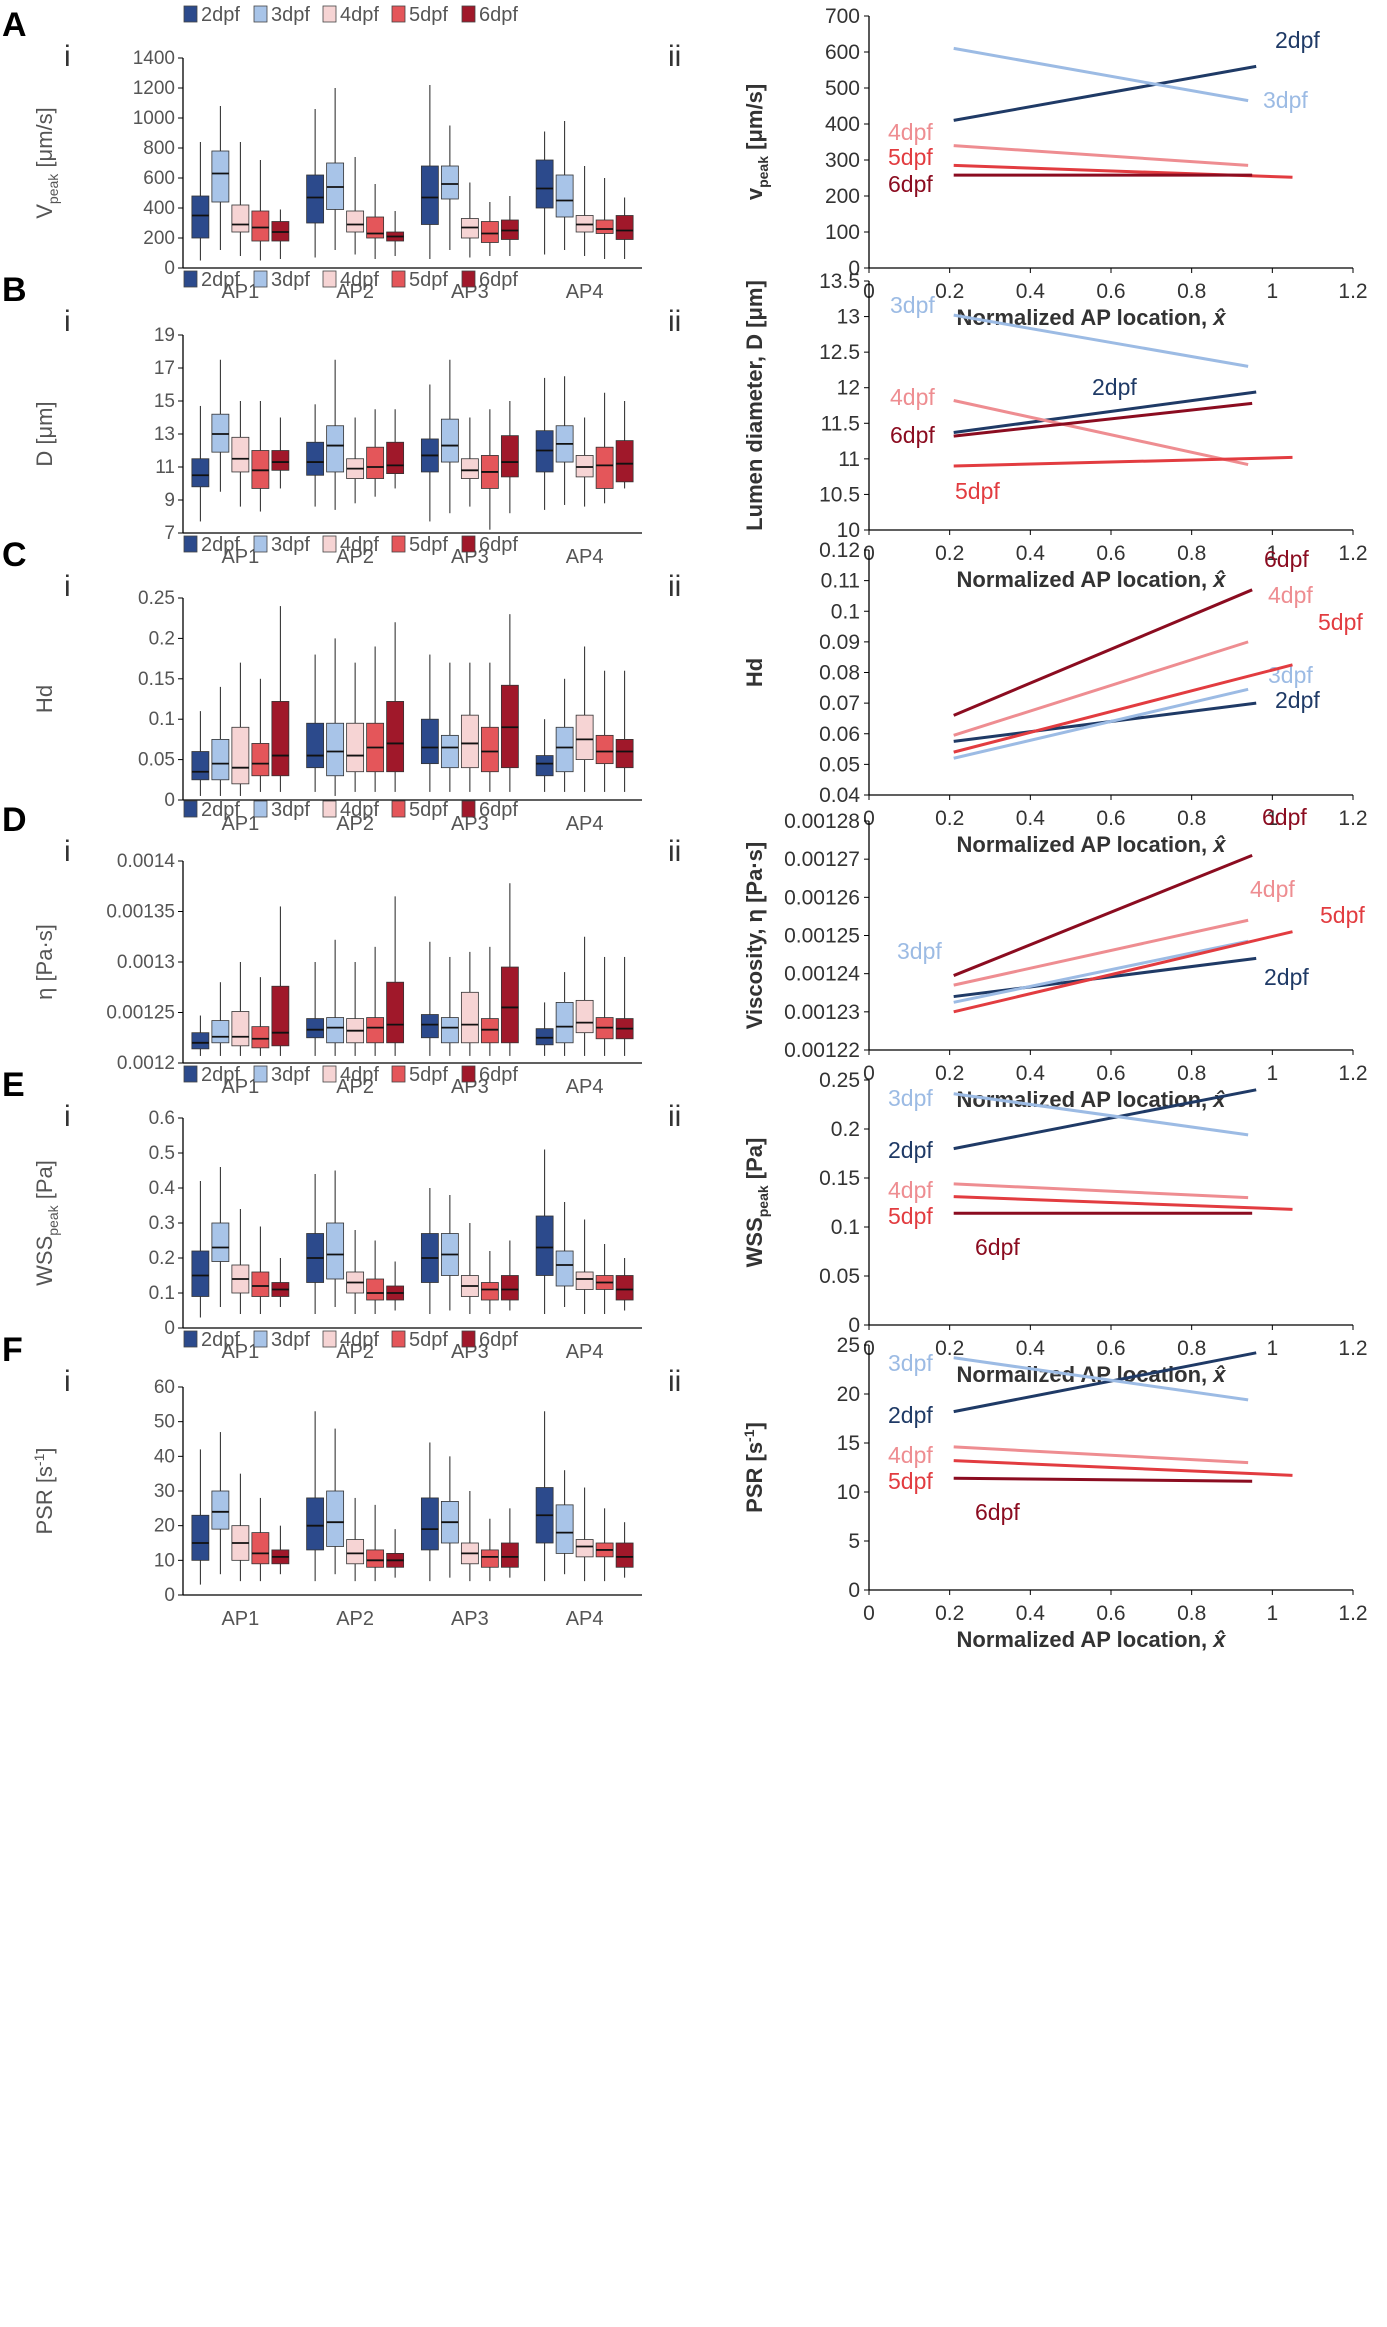 This screenshot has height=2327, width=1387. What do you see at coordinates (919, 951) in the screenshot?
I see `series-label-3dpf: 3dpf` at bounding box center [919, 951].